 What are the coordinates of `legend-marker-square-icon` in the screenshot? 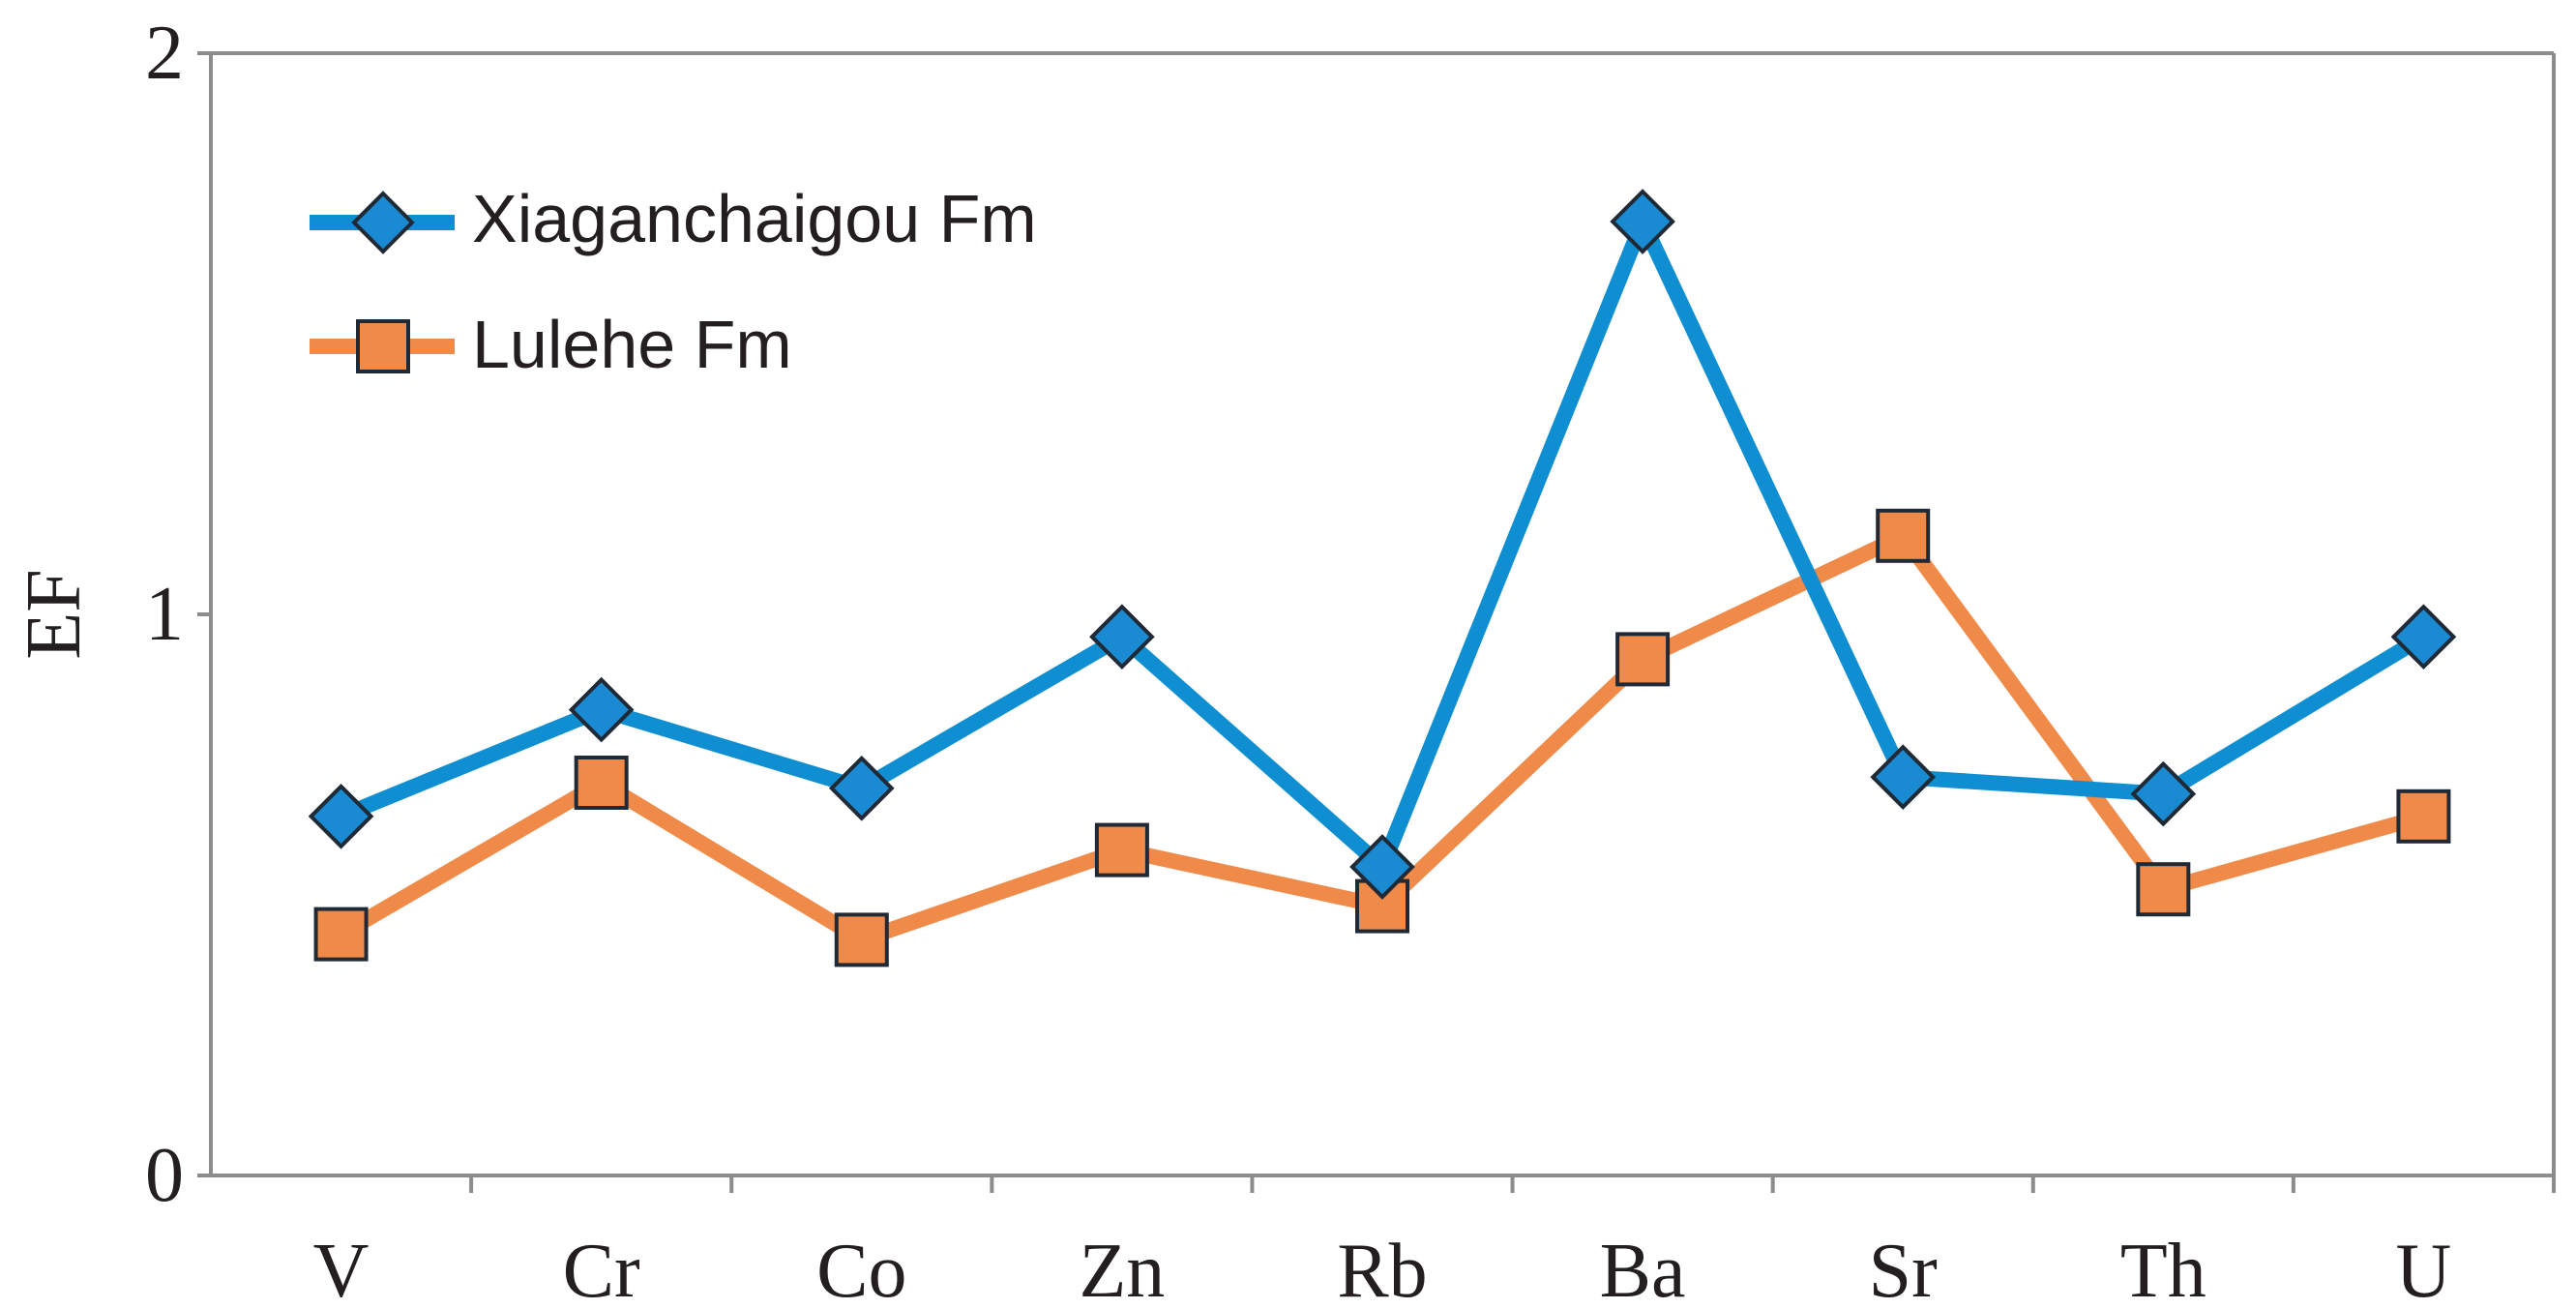 It's located at (383, 346).